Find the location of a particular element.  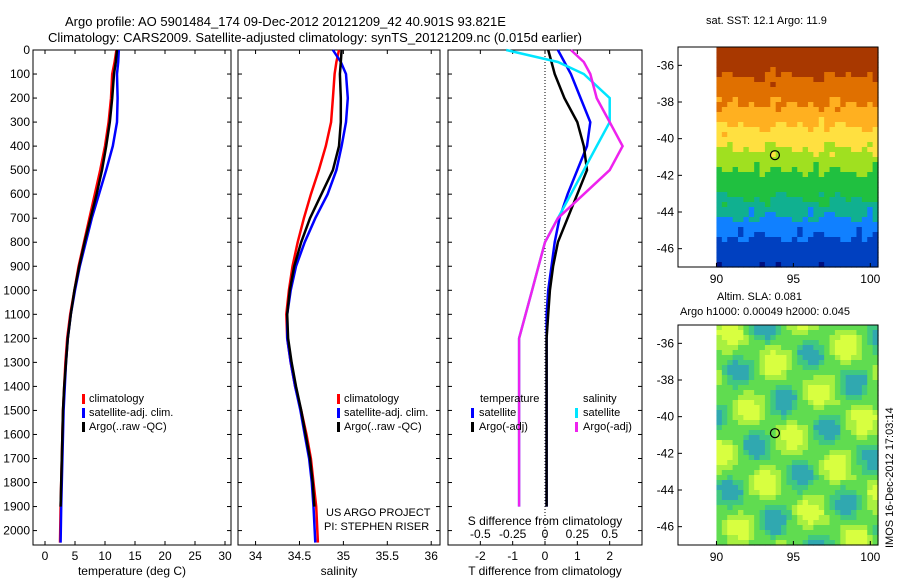

s-tick-label: -0.25 is located at coordinates (513, 534).